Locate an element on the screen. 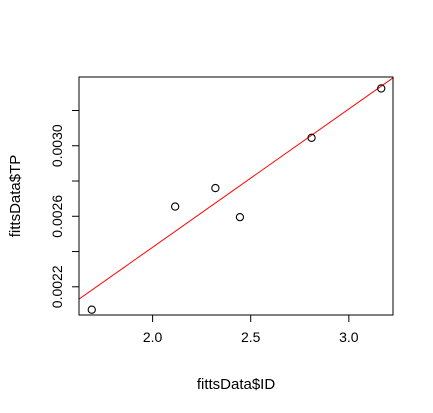 Image resolution: width=433 pixels, height=413 pixels. y-tick-label: 0.0026 is located at coordinates (57, 216).